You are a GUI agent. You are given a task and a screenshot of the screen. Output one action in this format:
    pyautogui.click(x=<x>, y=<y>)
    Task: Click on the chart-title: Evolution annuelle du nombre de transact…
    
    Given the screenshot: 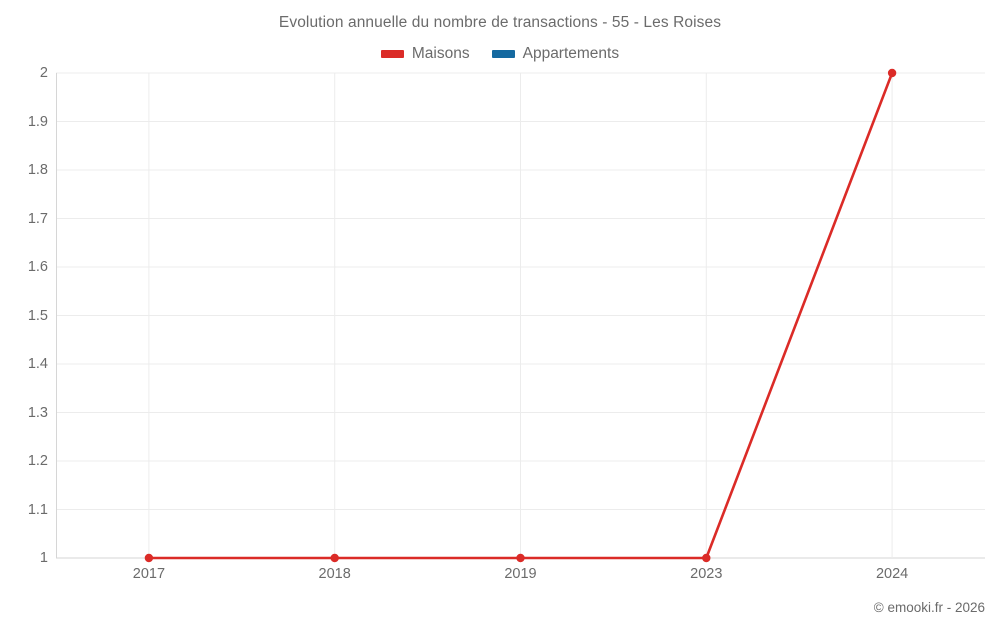 What is the action you would take?
    pyautogui.click(x=500, y=22)
    